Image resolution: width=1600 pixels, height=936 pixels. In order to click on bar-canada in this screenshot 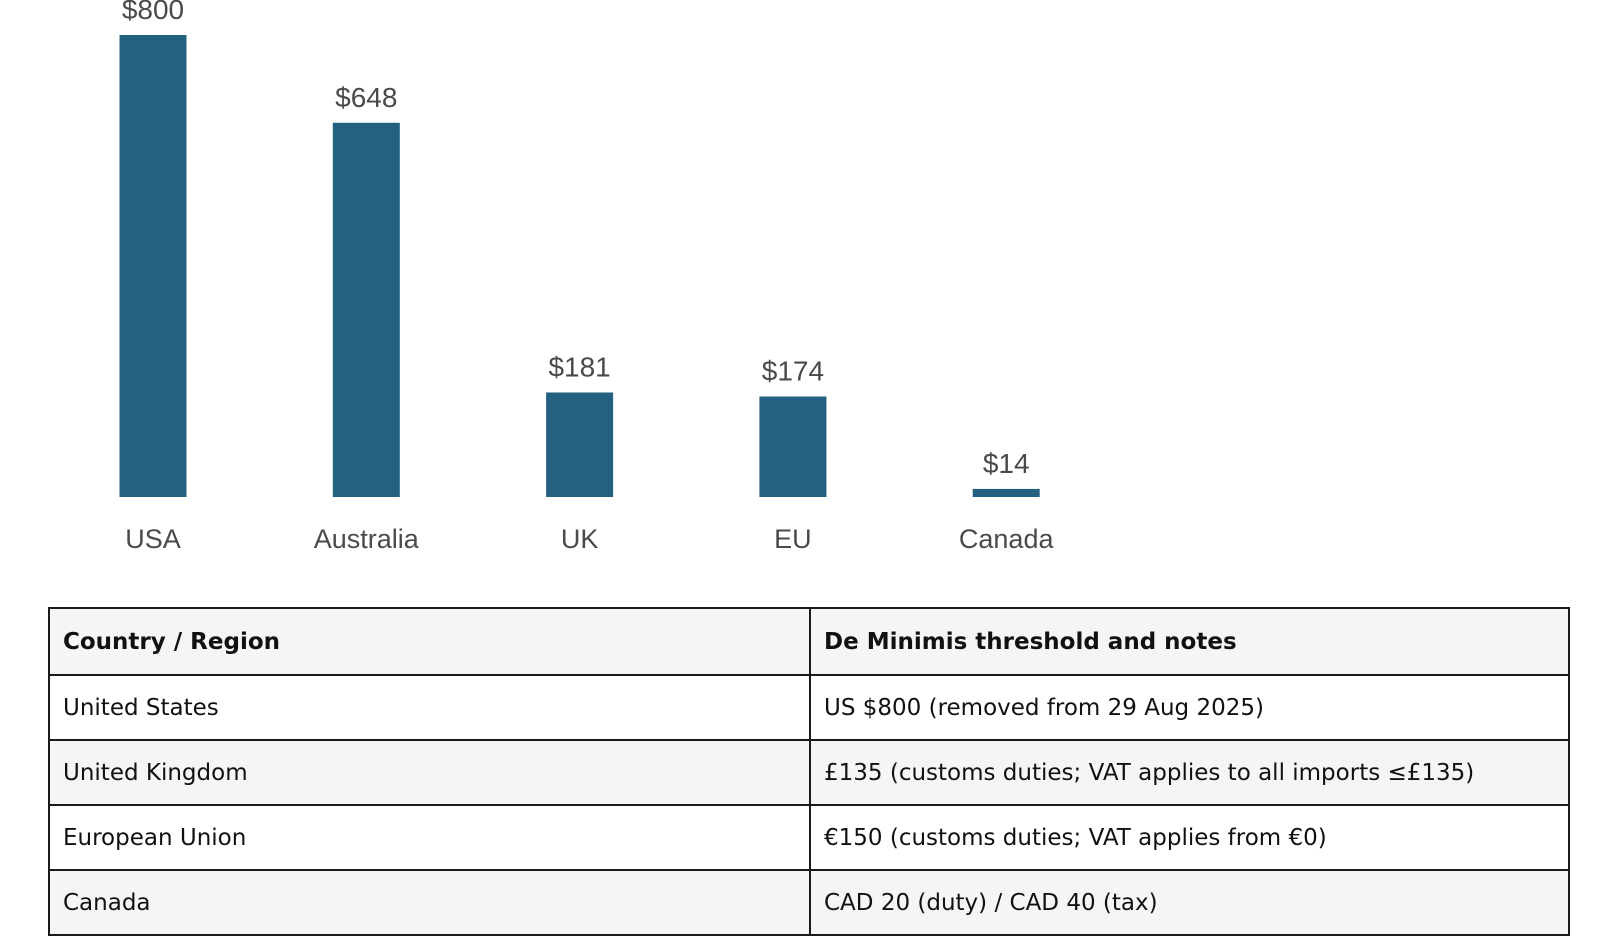, I will do `click(1006, 492)`.